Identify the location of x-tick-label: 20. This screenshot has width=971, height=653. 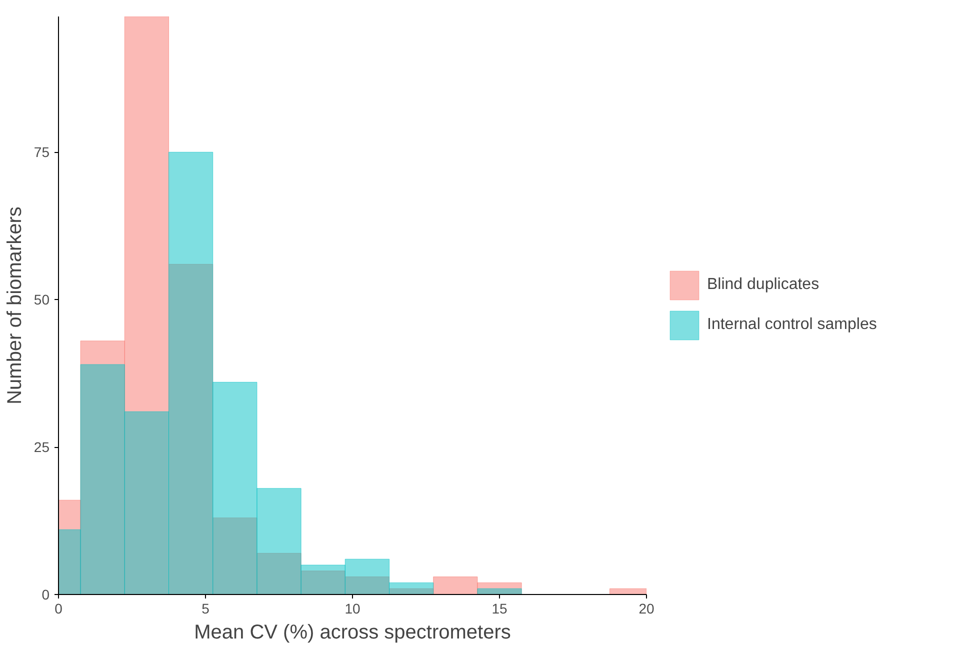
(646, 608).